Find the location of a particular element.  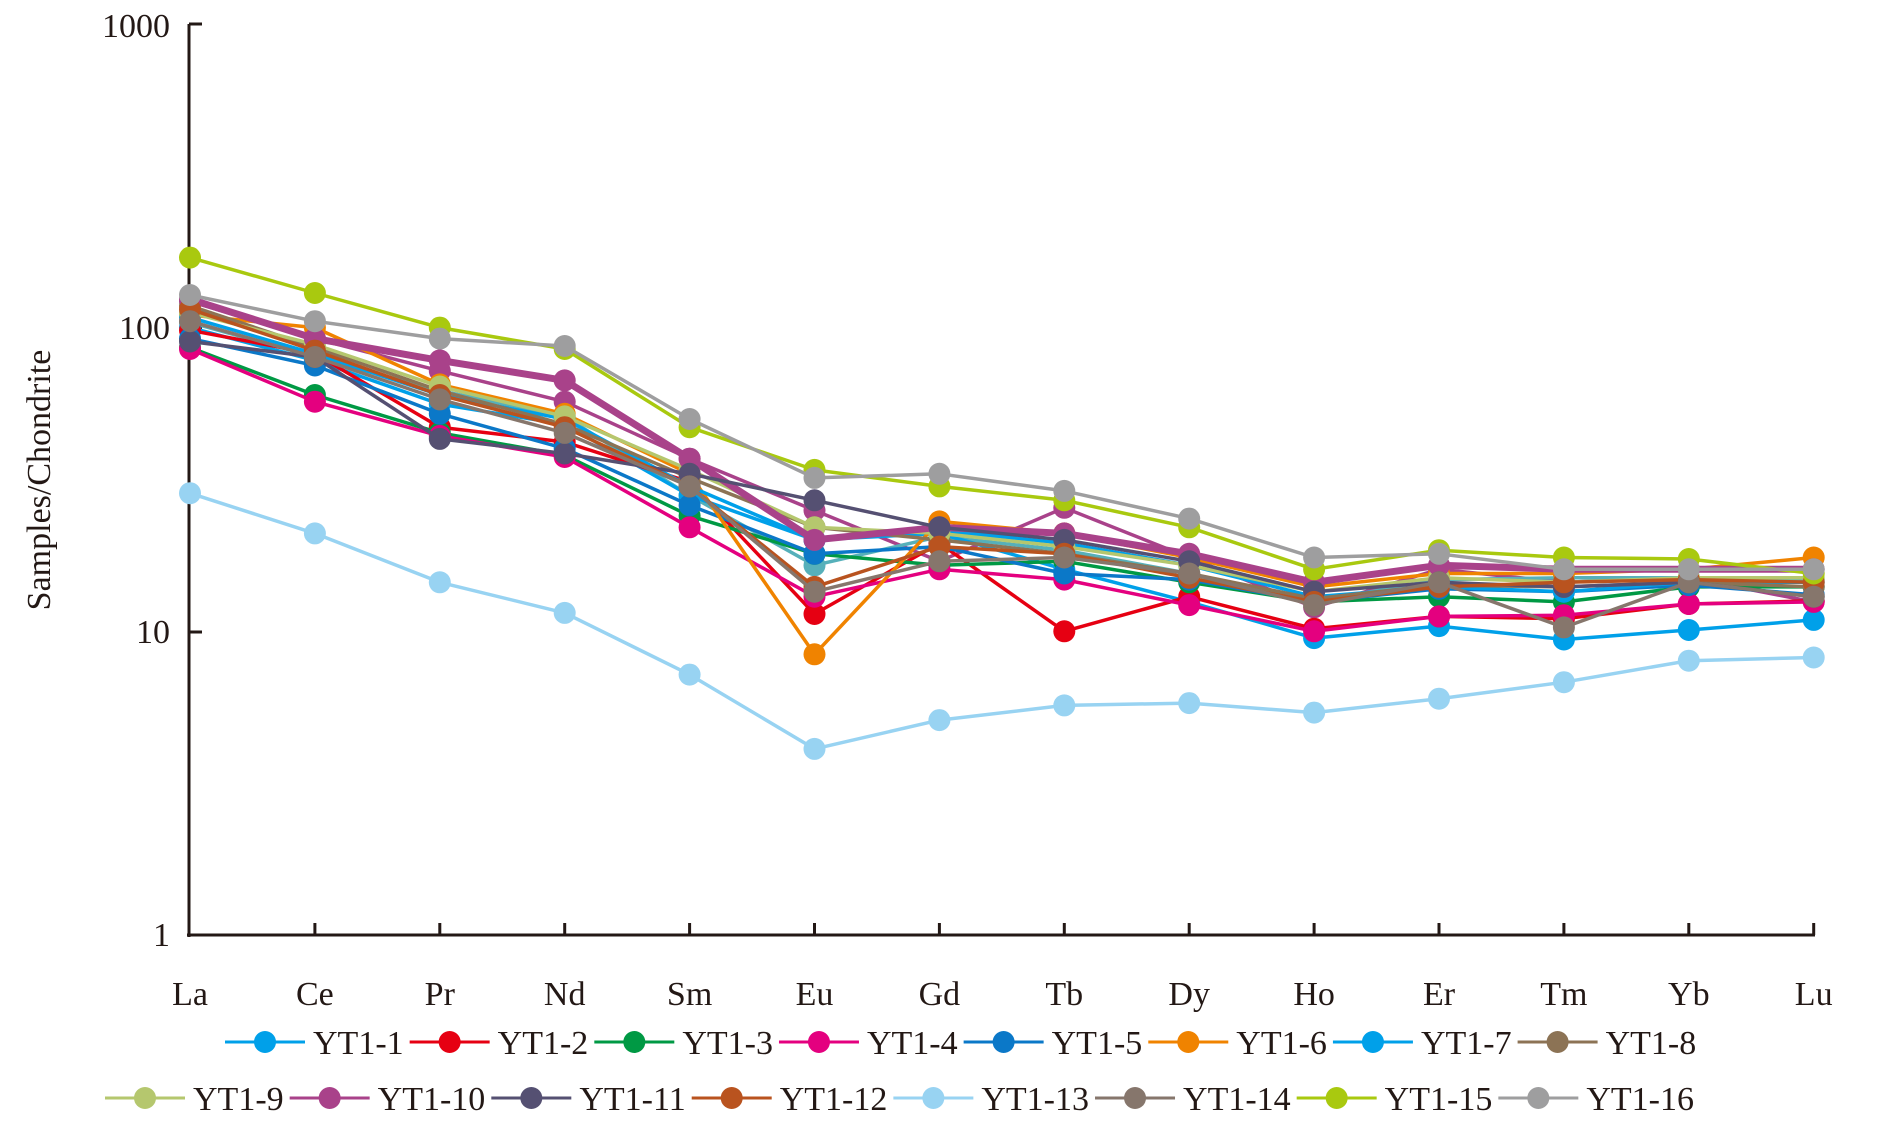

point-YT1-11-La is located at coordinates (190, 341).